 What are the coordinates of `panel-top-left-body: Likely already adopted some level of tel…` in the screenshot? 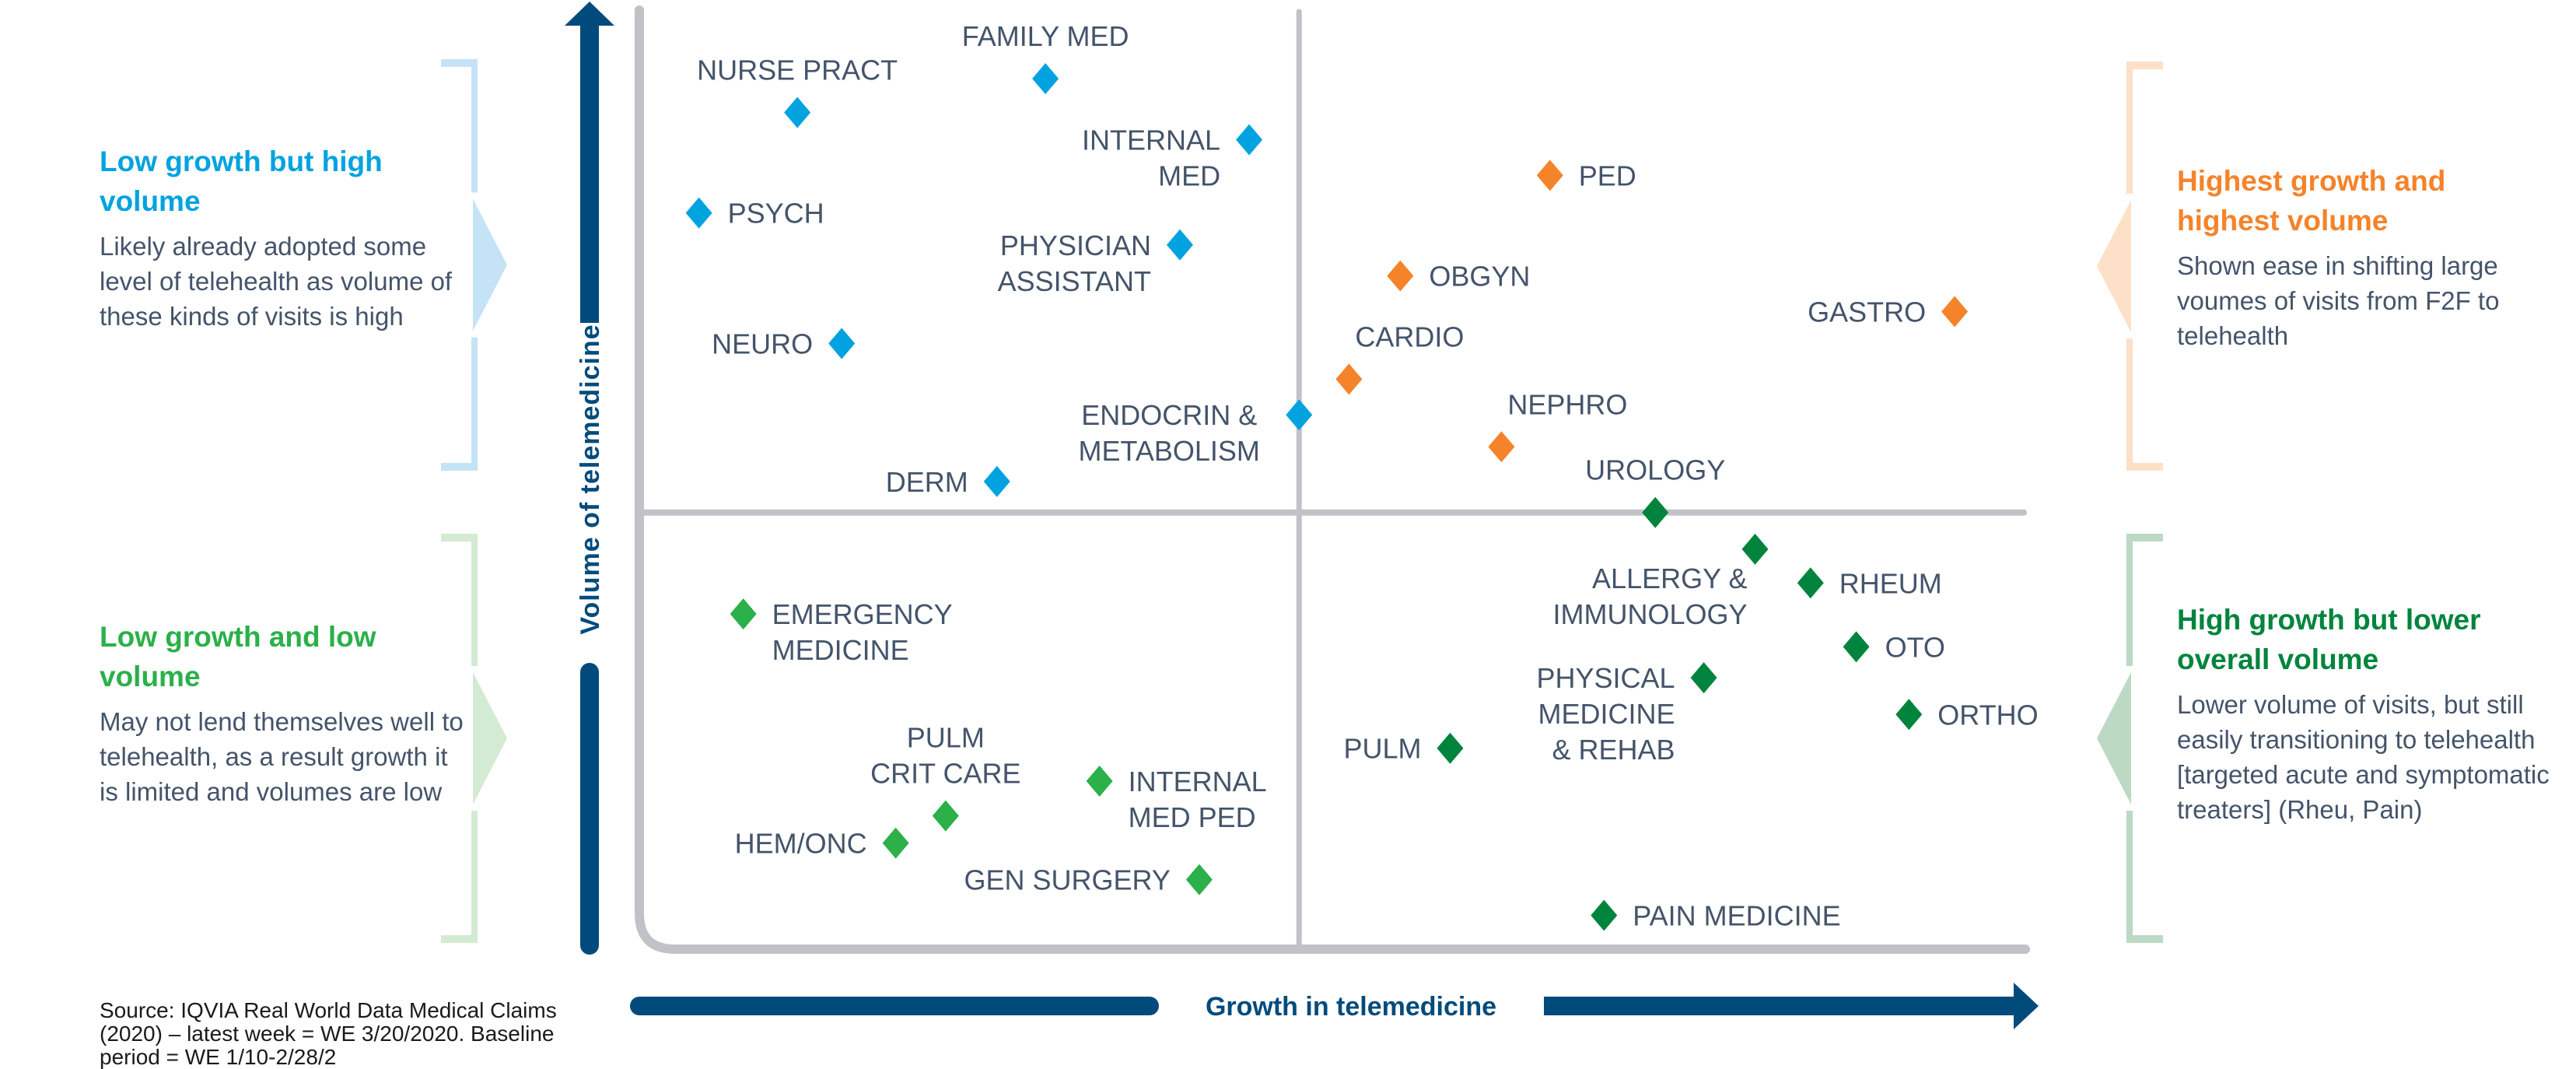 It's located at (276, 281).